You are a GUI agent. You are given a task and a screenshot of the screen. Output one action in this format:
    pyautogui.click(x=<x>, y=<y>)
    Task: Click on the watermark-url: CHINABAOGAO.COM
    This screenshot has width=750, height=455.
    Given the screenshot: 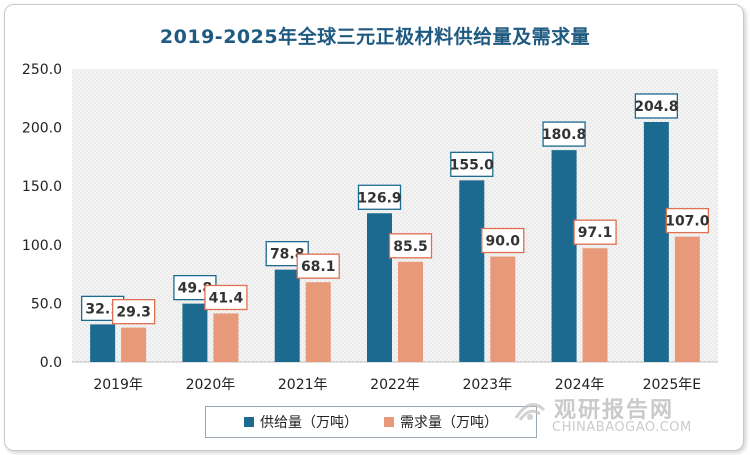 What is the action you would take?
    pyautogui.click(x=622, y=427)
    